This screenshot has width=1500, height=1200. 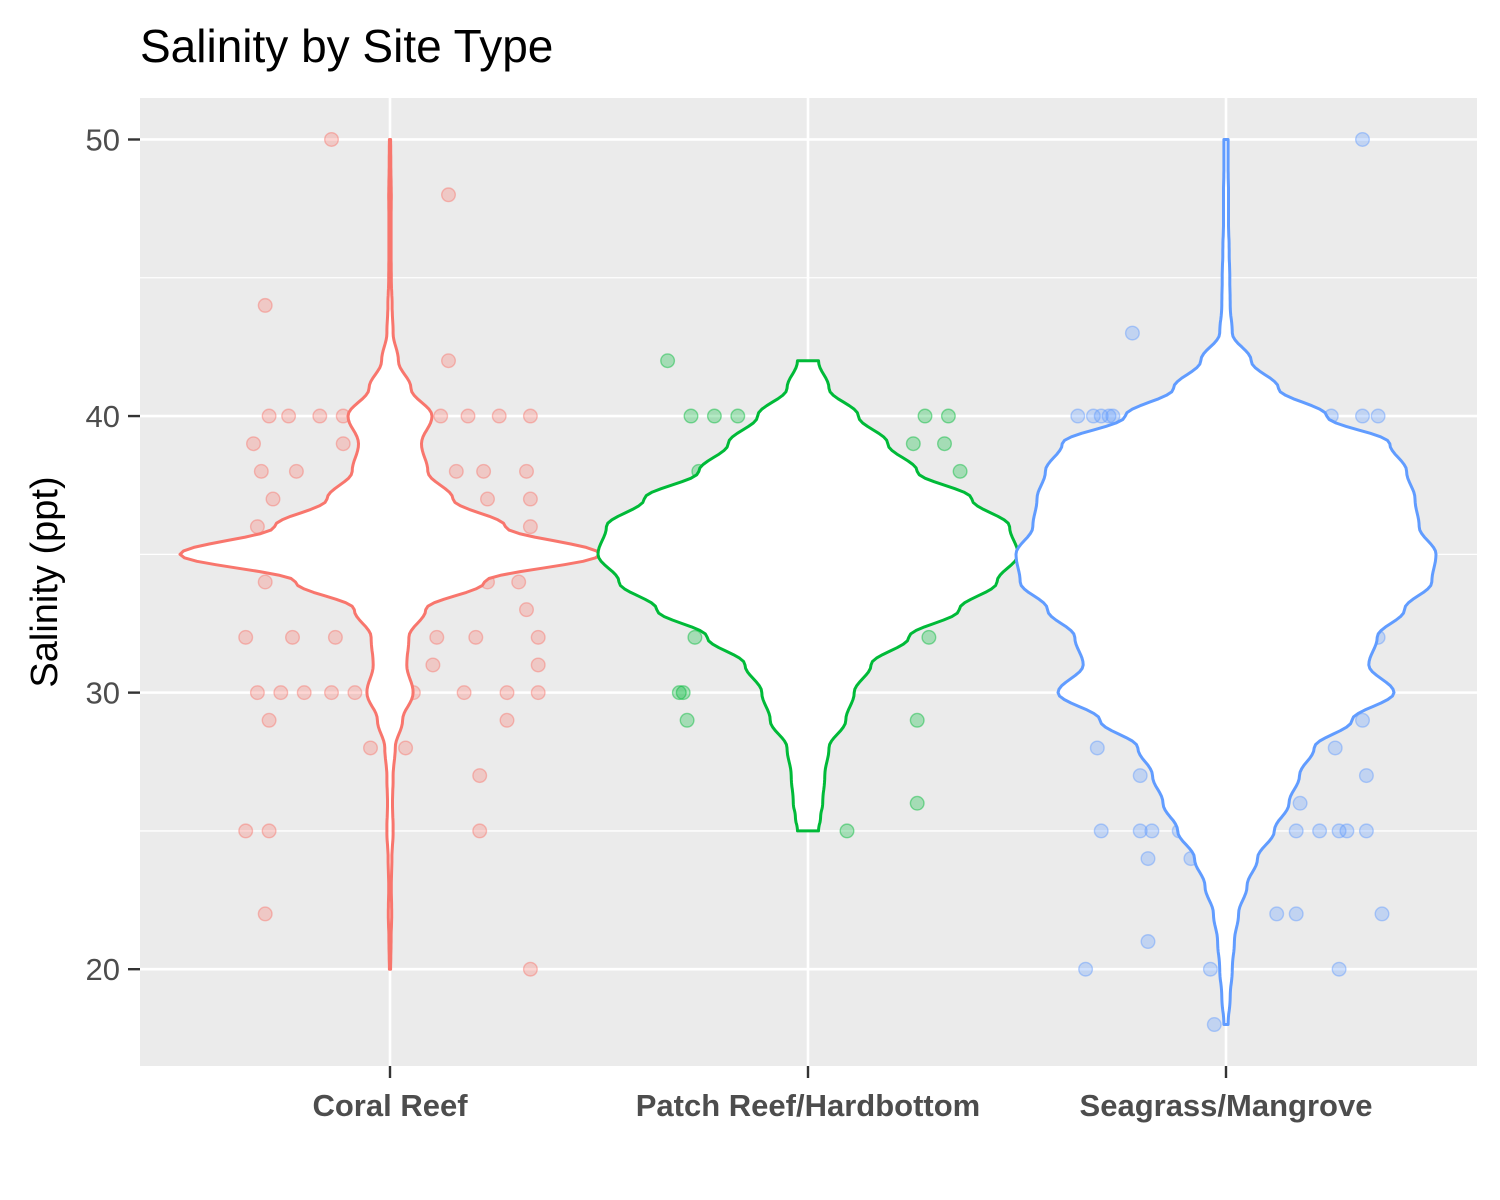 What do you see at coordinates (103, 693) in the screenshot?
I see `y-tick-label: 30` at bounding box center [103, 693].